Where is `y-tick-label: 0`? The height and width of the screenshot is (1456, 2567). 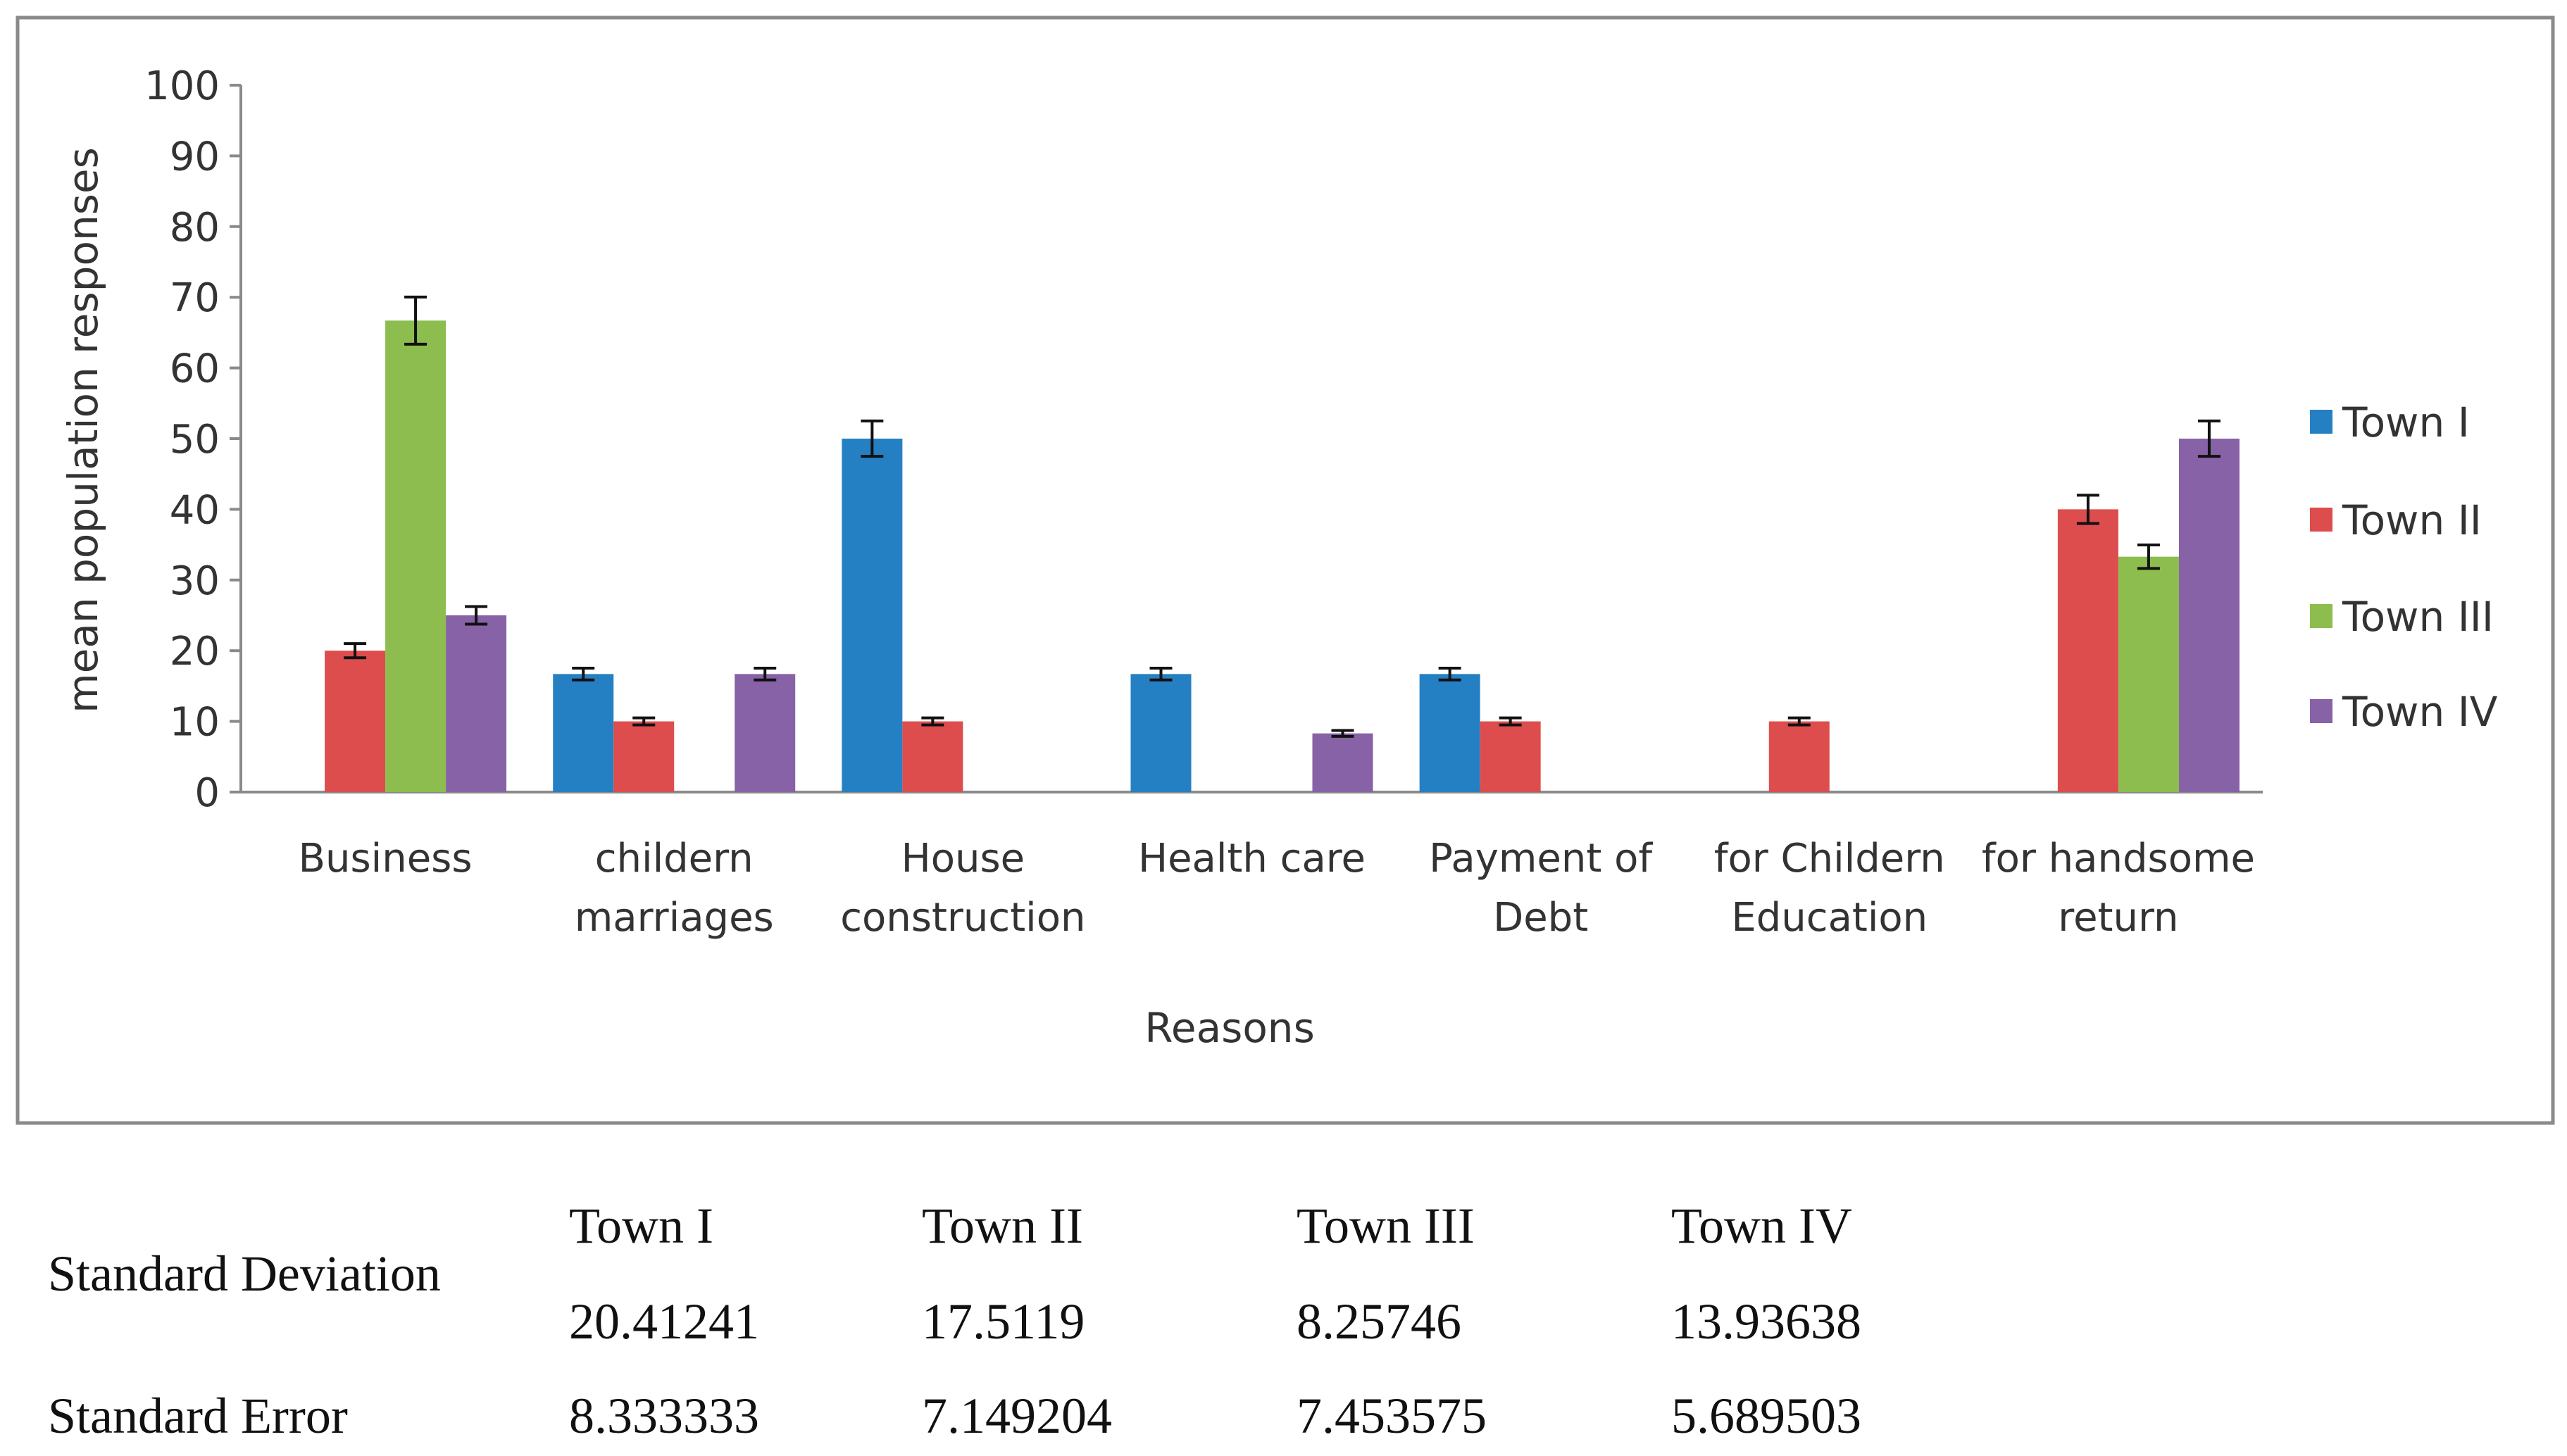 y-tick-label: 0 is located at coordinates (207, 793).